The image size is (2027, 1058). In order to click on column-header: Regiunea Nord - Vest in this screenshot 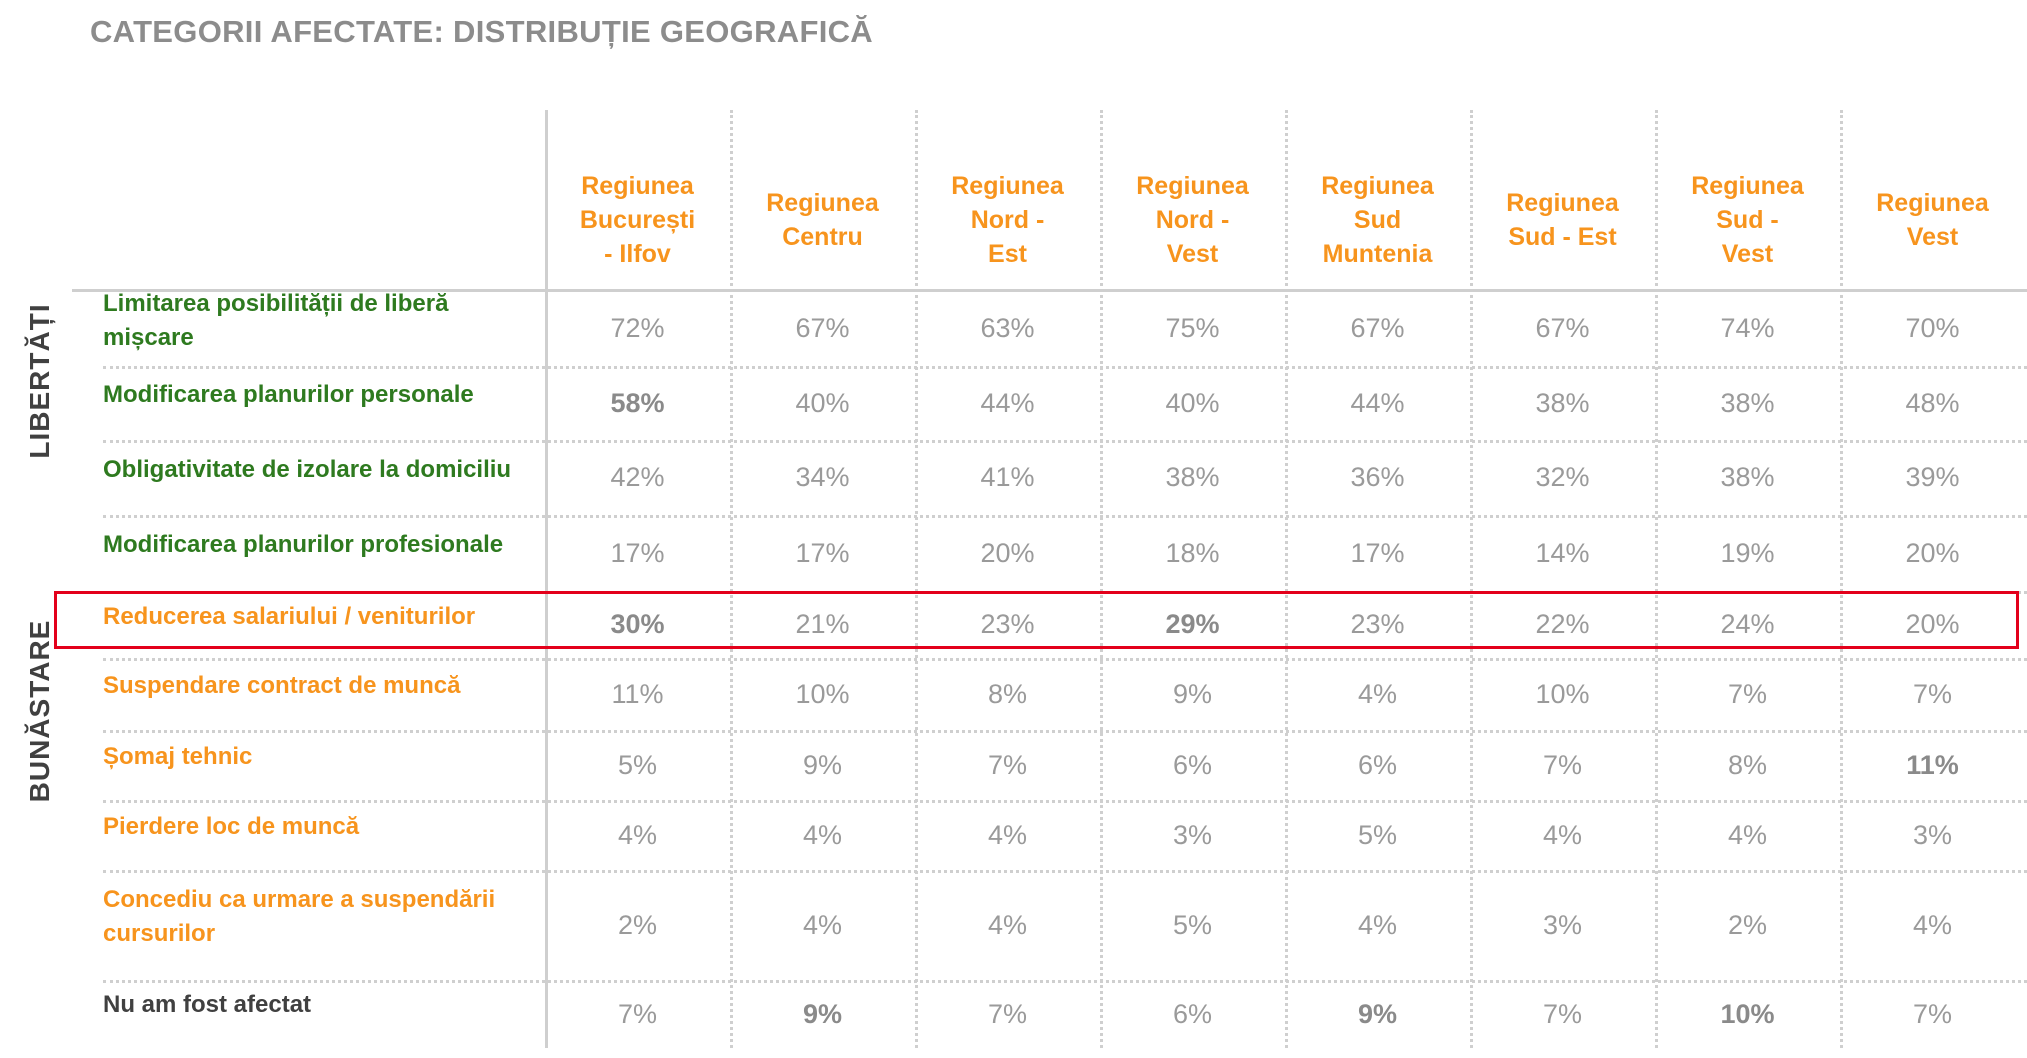, I will do `click(1192, 220)`.